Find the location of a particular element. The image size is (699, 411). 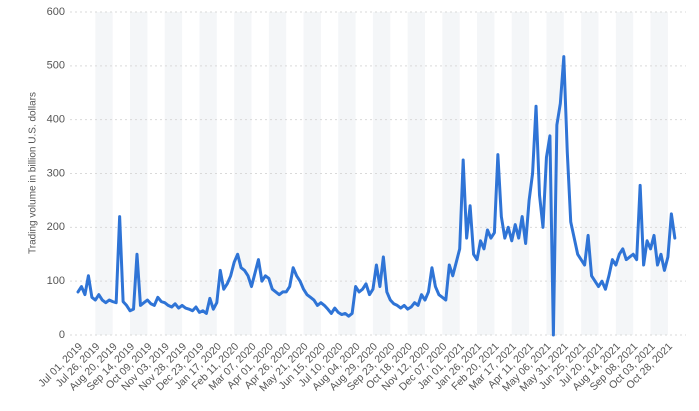

y-tick-label: 500 is located at coordinates (56, 66).